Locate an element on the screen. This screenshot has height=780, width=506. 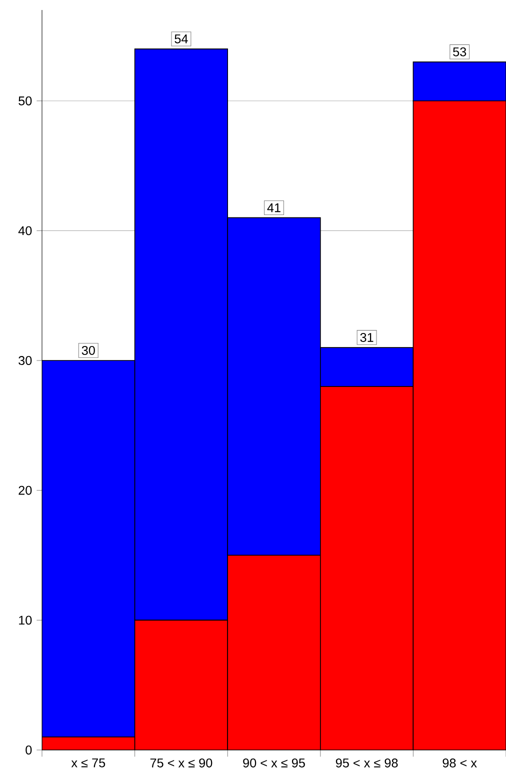
y-tick-label: 40 is located at coordinates (25, 231).